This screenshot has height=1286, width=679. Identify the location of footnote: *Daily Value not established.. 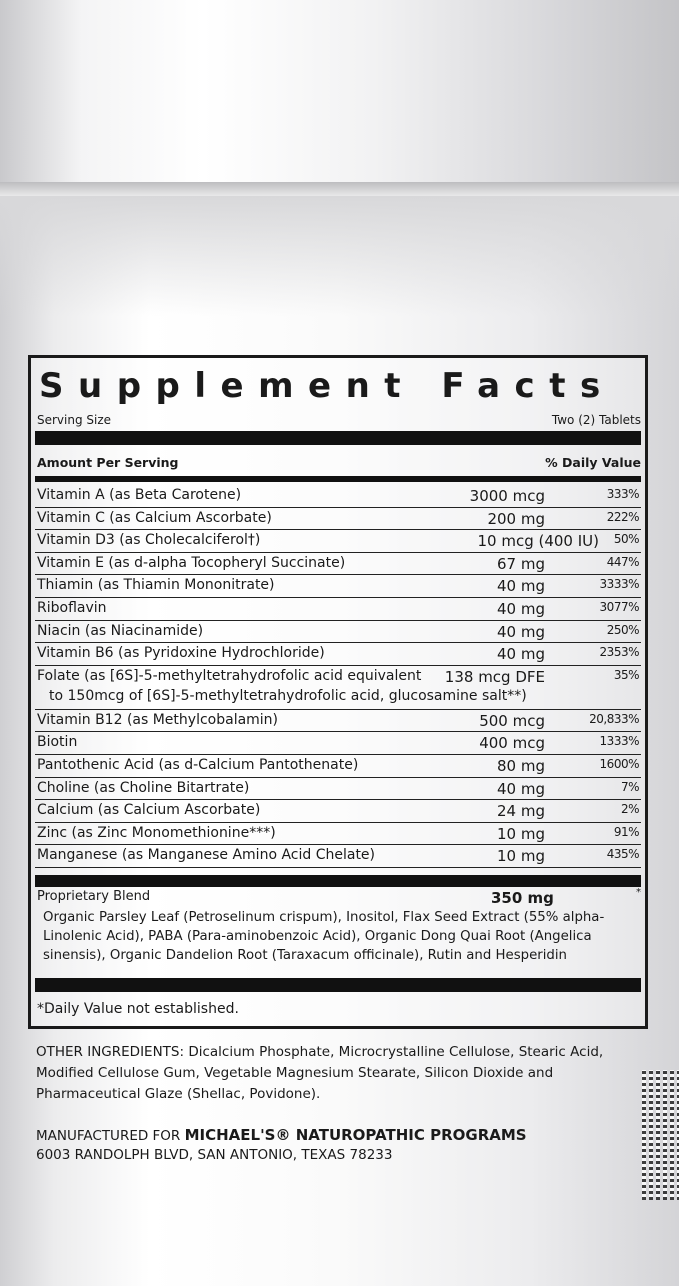
(138, 1009).